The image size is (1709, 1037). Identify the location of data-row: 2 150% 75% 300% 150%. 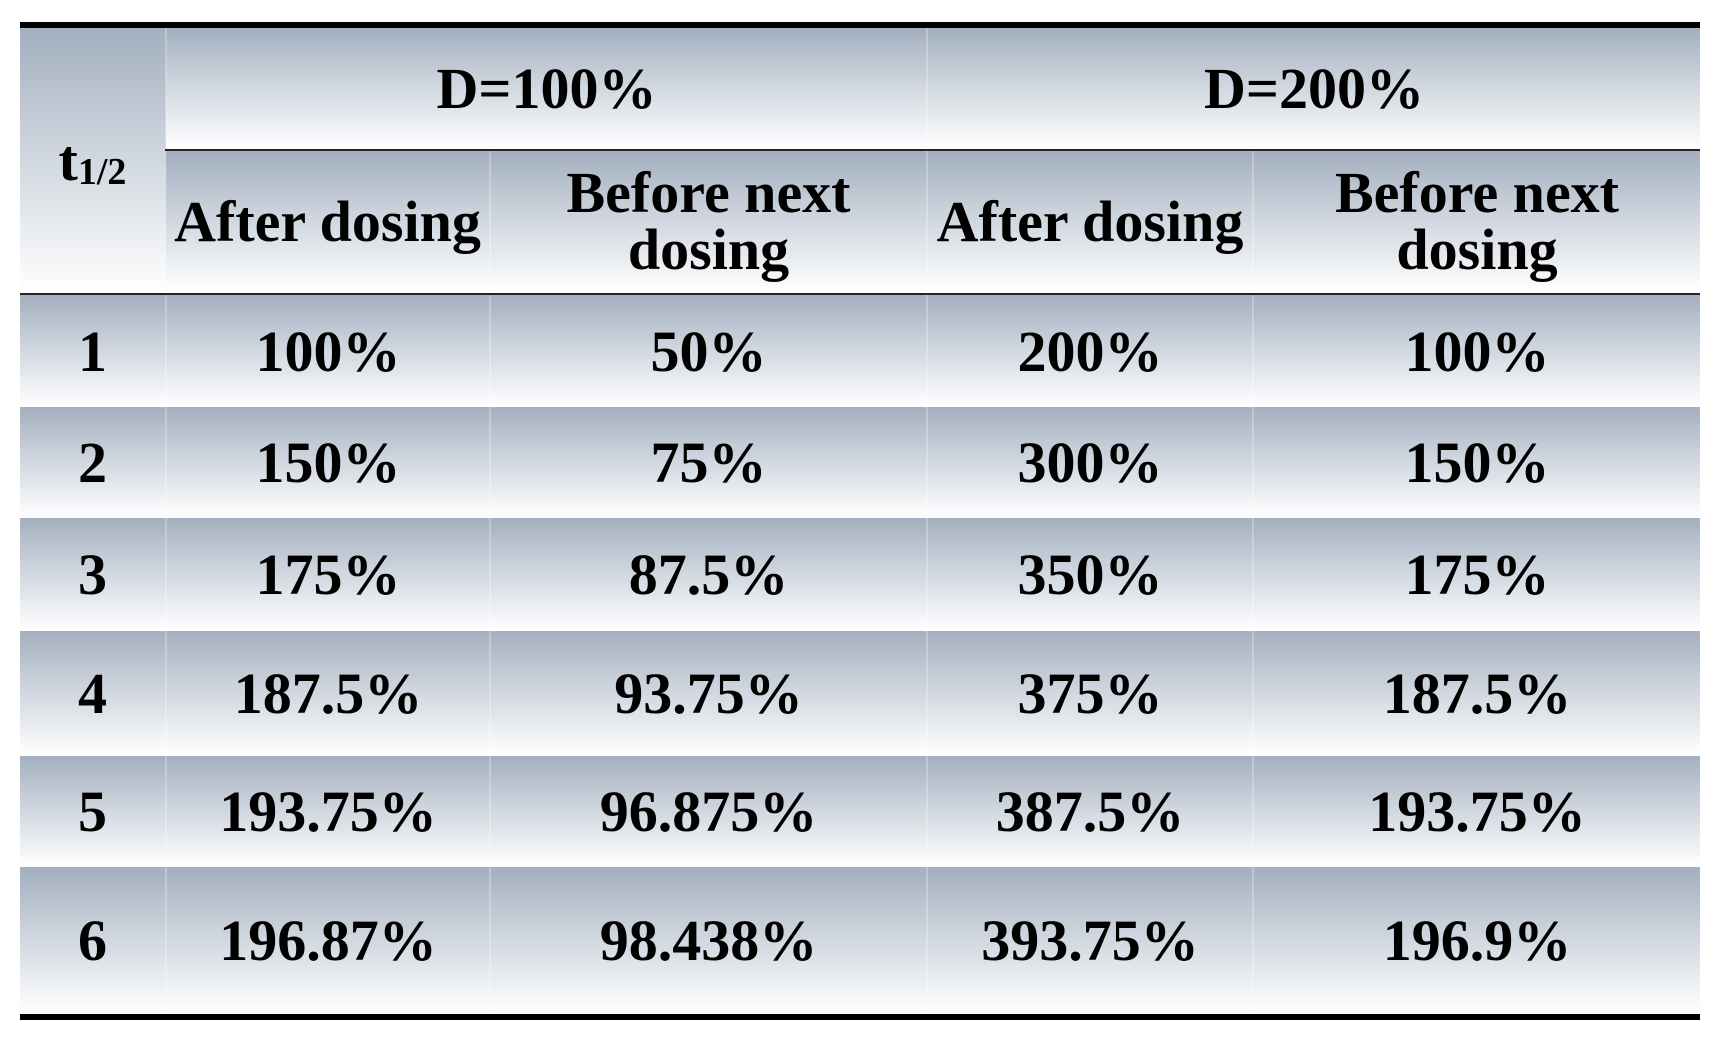
(860, 462).